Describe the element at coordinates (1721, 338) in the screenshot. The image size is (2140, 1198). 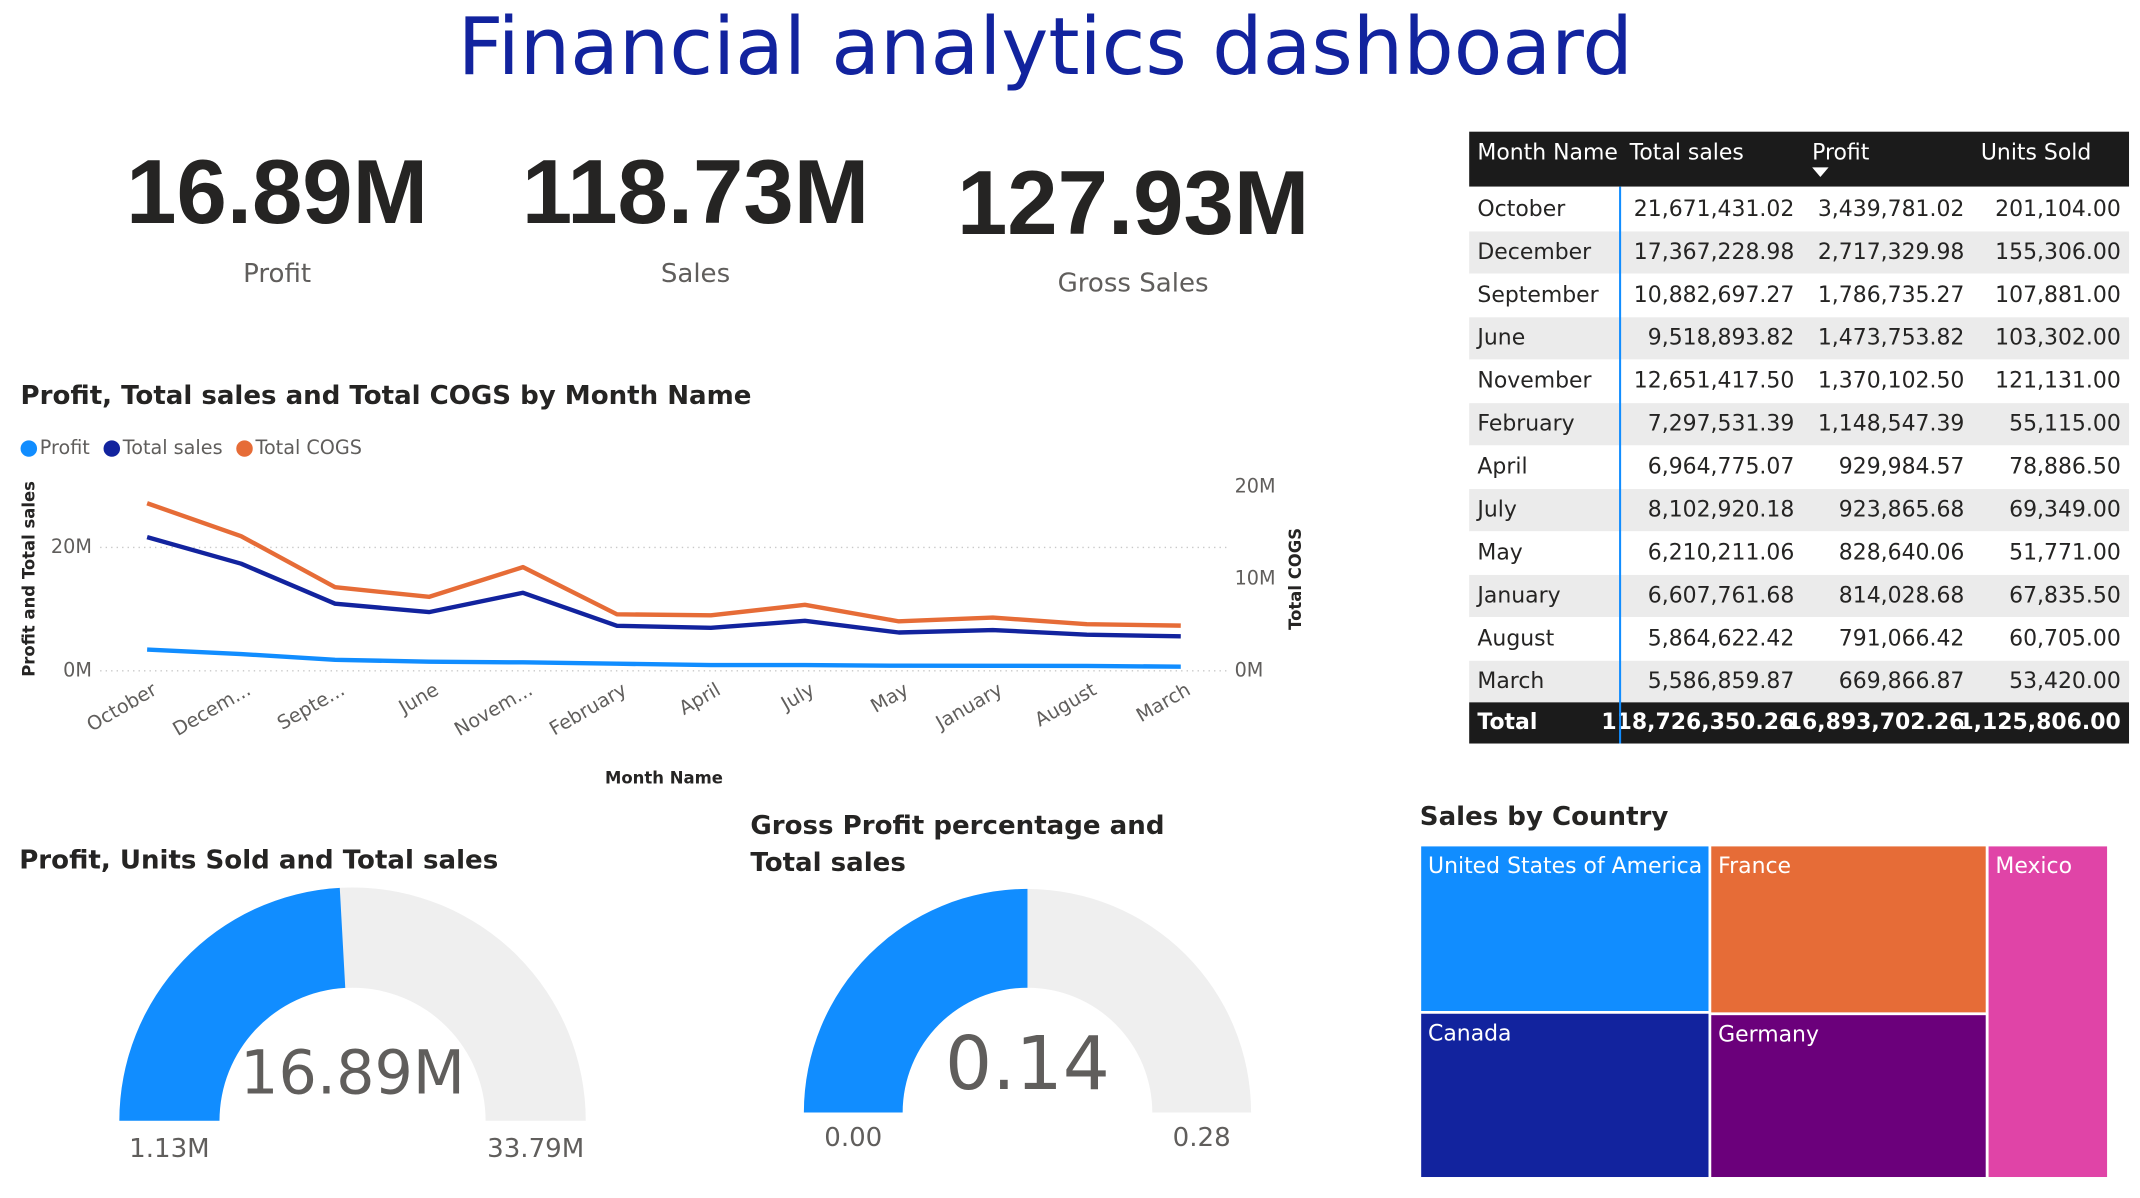
I see `table-cell: 9,518,893.82` at that location.